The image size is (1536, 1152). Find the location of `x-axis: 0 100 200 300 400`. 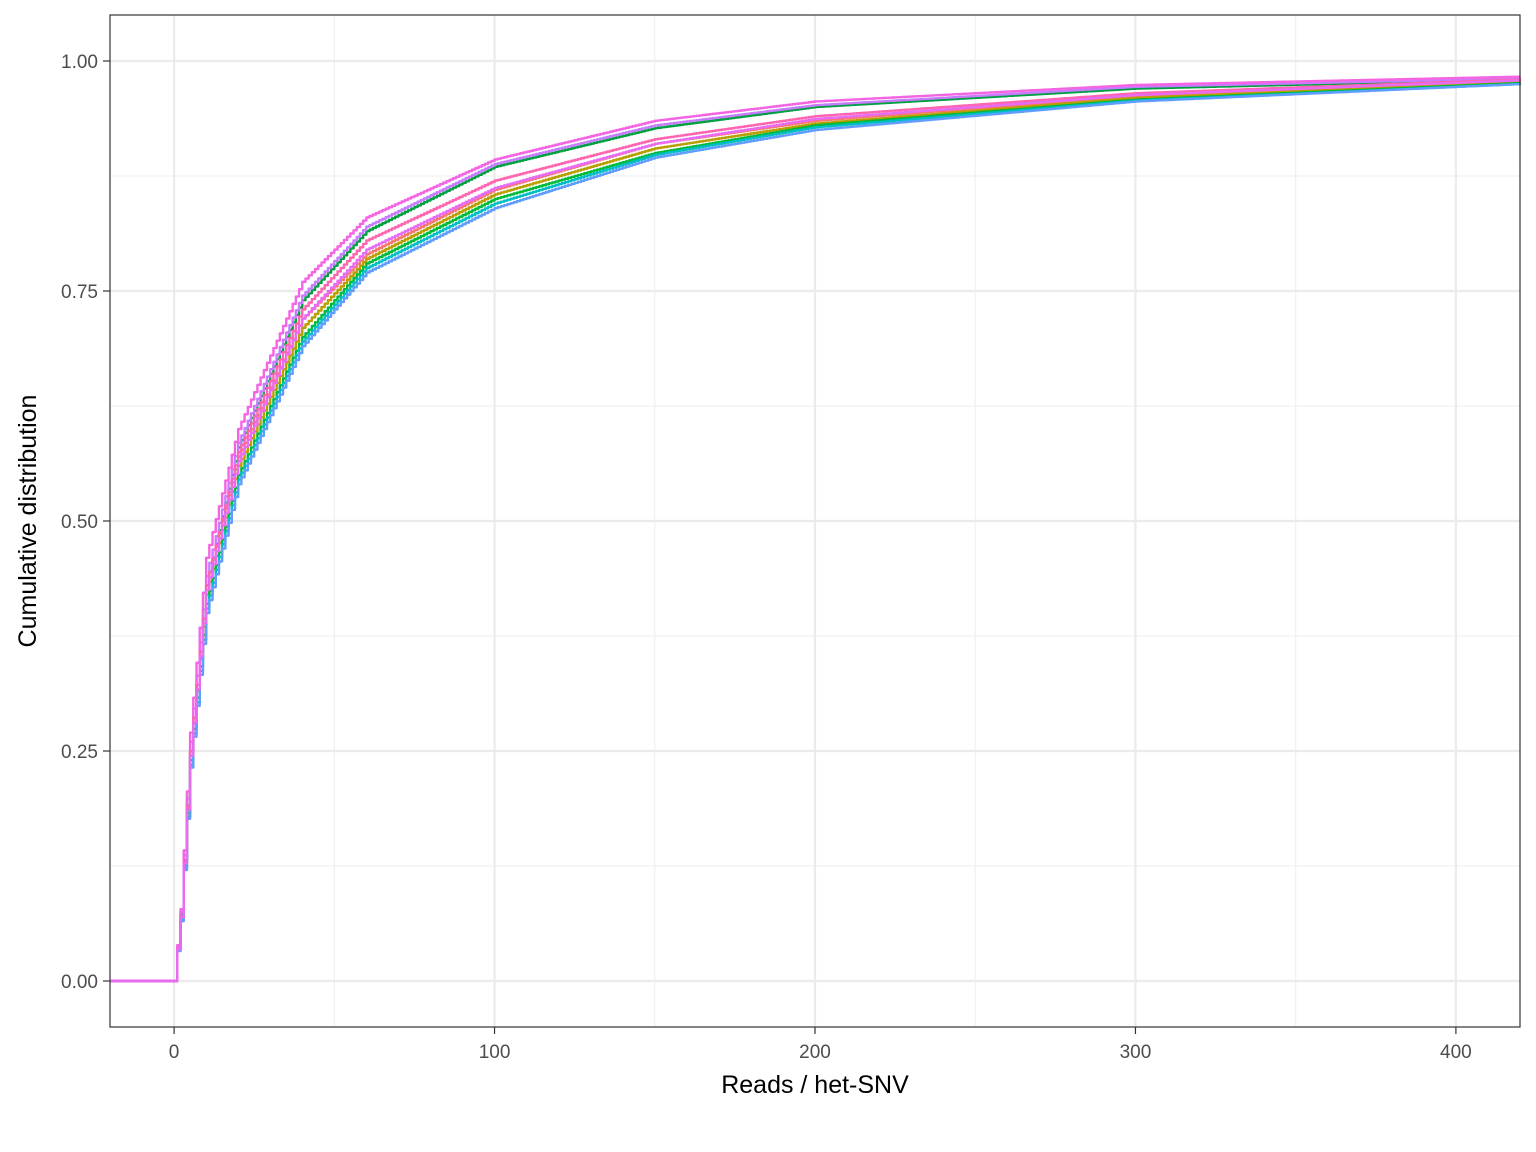

x-axis: 0 100 200 300 400 is located at coordinates (820, 1045).